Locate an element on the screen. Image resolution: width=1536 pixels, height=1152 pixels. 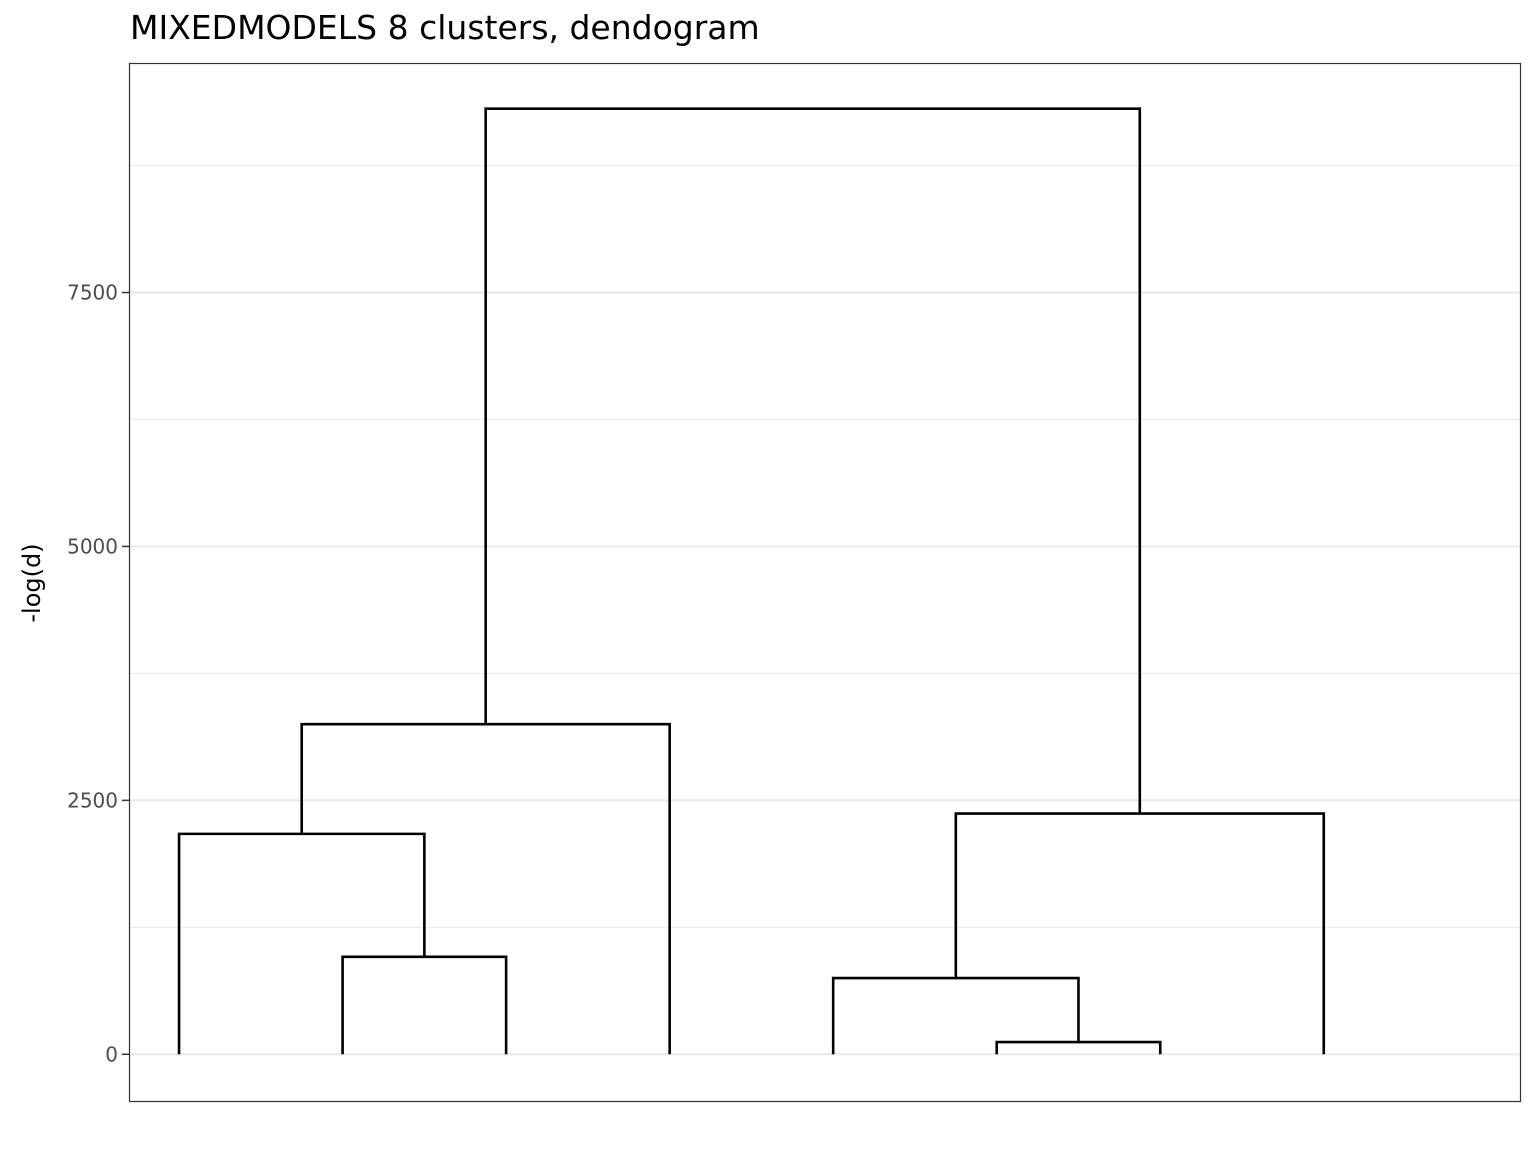
y-tick-label-2: 5000 is located at coordinates (92, 546).